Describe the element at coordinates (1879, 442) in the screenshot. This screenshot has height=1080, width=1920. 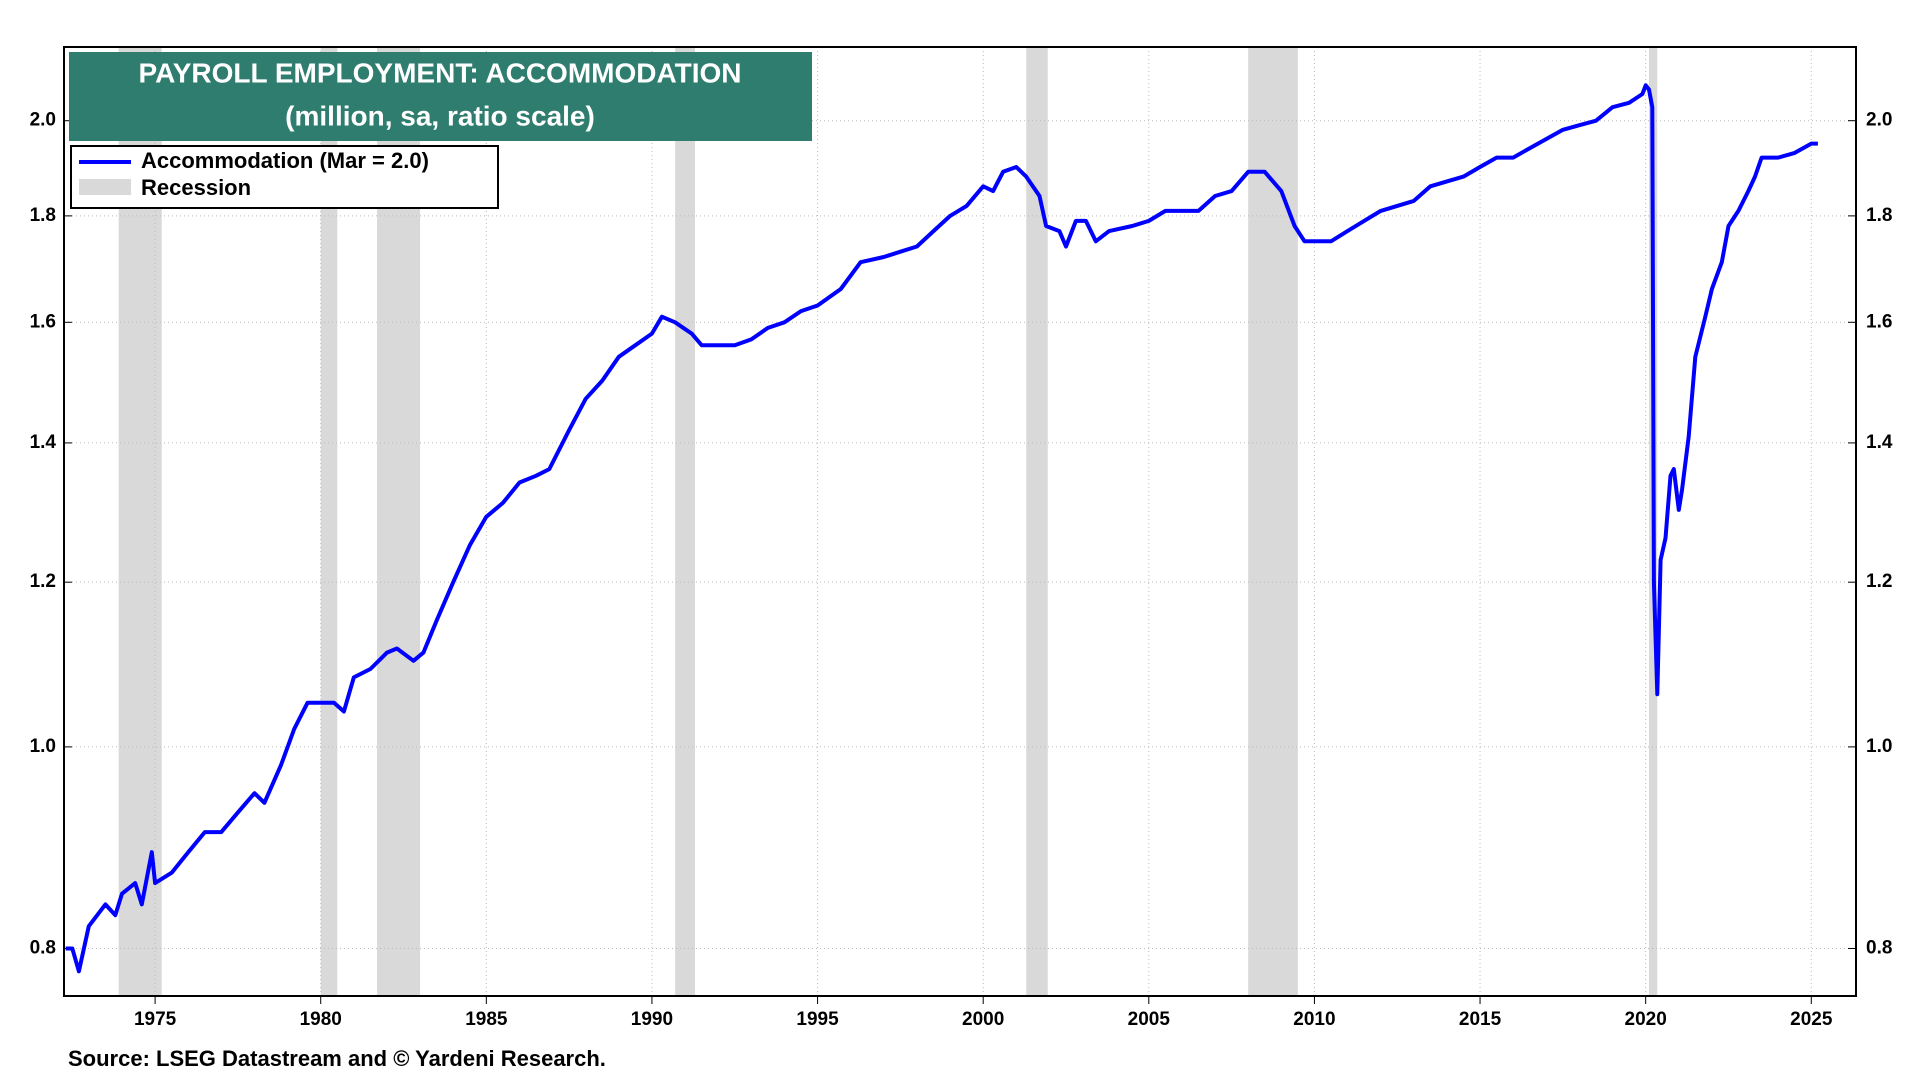
I see `y2-tick-label: 1.4` at that location.